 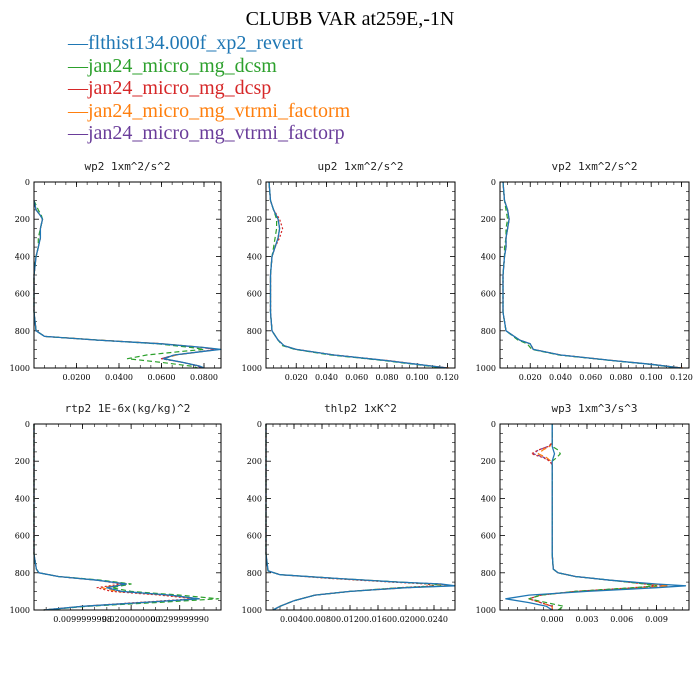 What do you see at coordinates (378, 619) in the screenshot?
I see `x-tick-label: 0.0160` at bounding box center [378, 619].